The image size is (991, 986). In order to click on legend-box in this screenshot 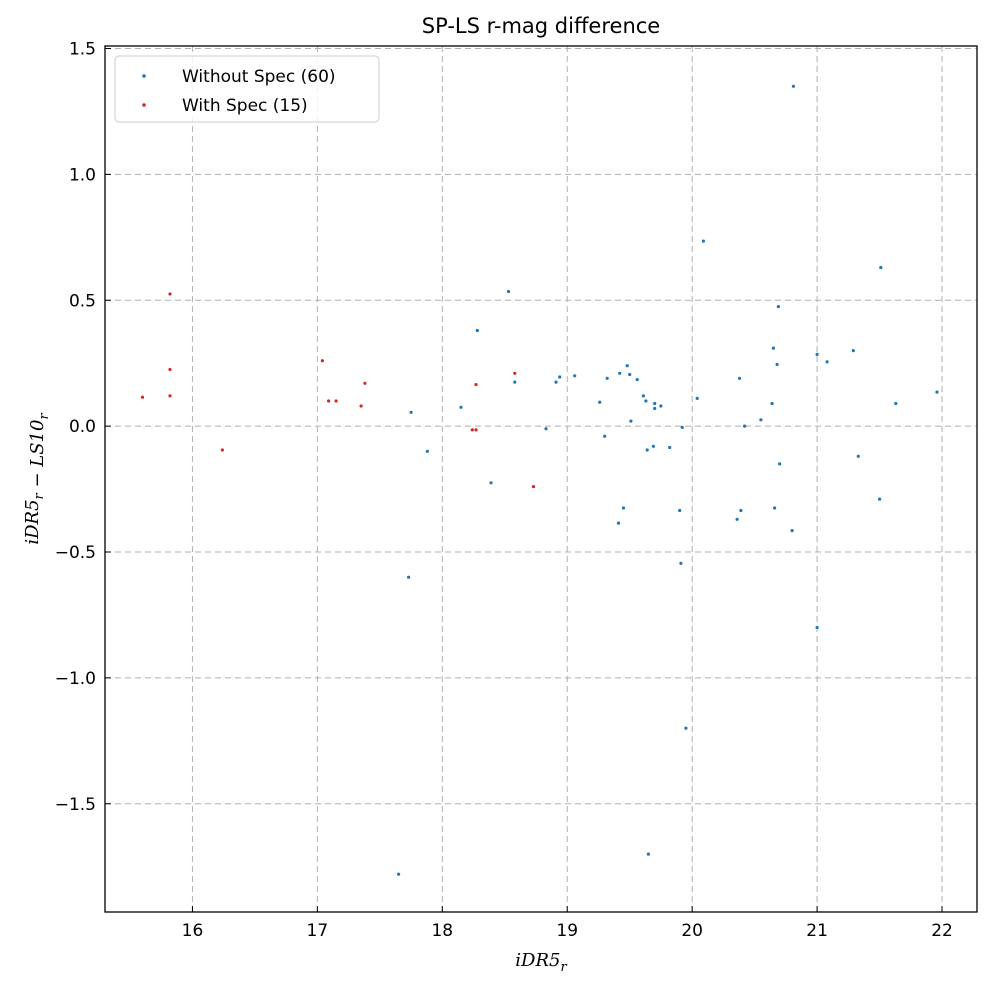, I will do `click(247, 89)`.